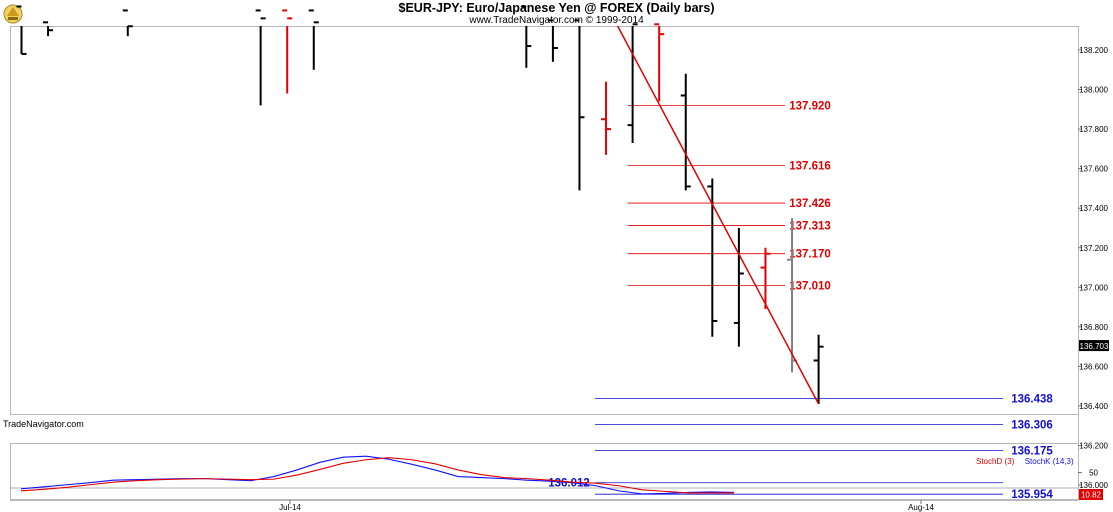 Image resolution: width=1113 pixels, height=512 pixels. I want to click on resistance-label: 137.170, so click(810, 255).